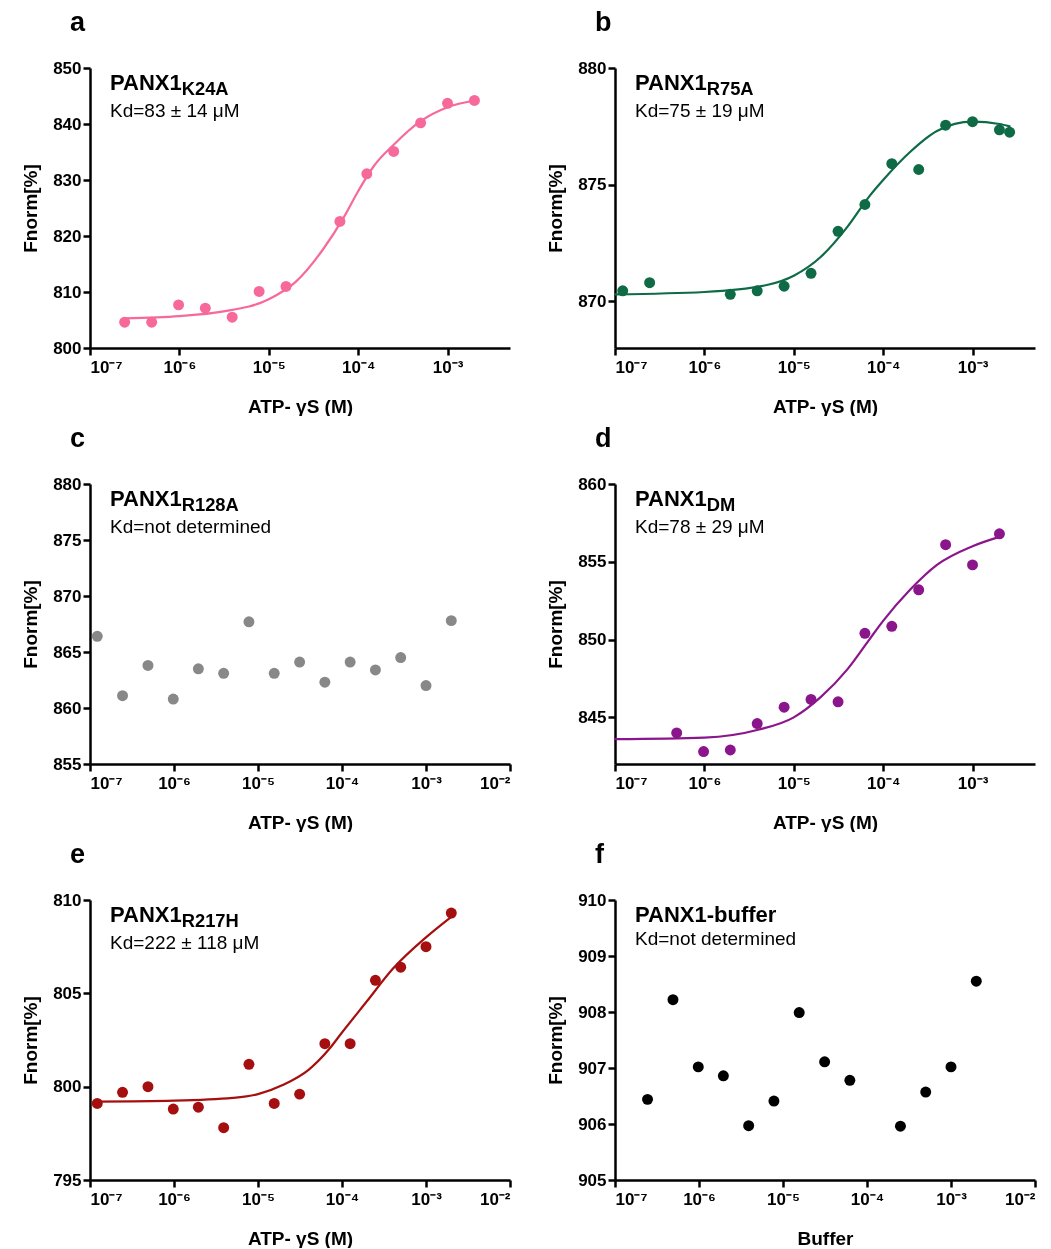 This screenshot has width=1051, height=1249. What do you see at coordinates (67, 540) in the screenshot?
I see `y-tick-label: 875` at bounding box center [67, 540].